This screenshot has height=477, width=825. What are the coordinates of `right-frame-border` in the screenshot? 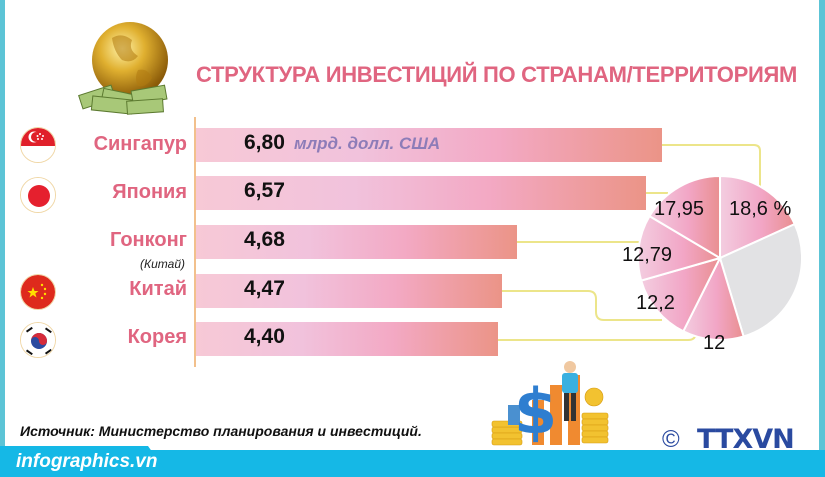 It's located at (822, 225).